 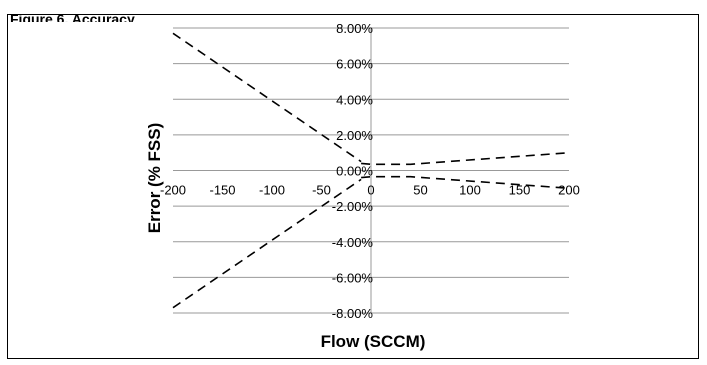 What do you see at coordinates (272, 190) in the screenshot?
I see `x-tick-label: -100` at bounding box center [272, 190].